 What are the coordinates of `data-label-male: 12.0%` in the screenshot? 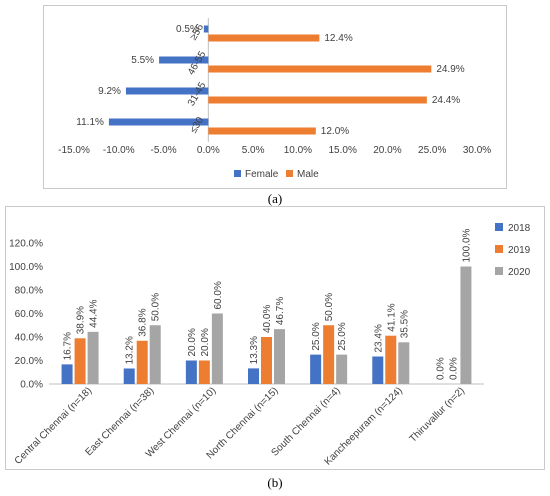 It's located at (335, 131).